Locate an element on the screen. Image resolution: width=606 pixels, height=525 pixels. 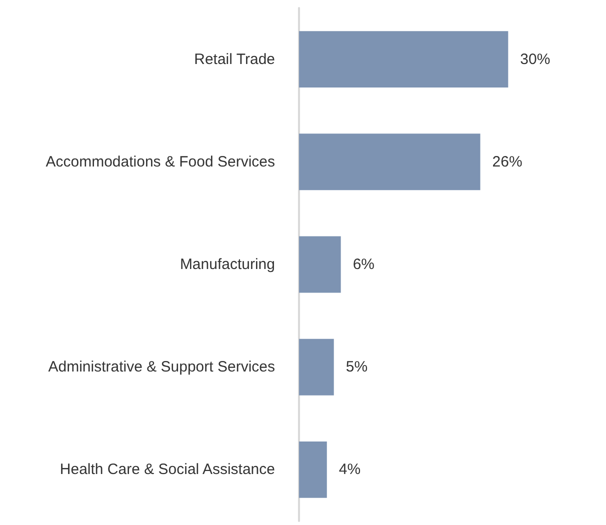
y-tick-label: Accommodations & Food Services is located at coordinates (160, 161).